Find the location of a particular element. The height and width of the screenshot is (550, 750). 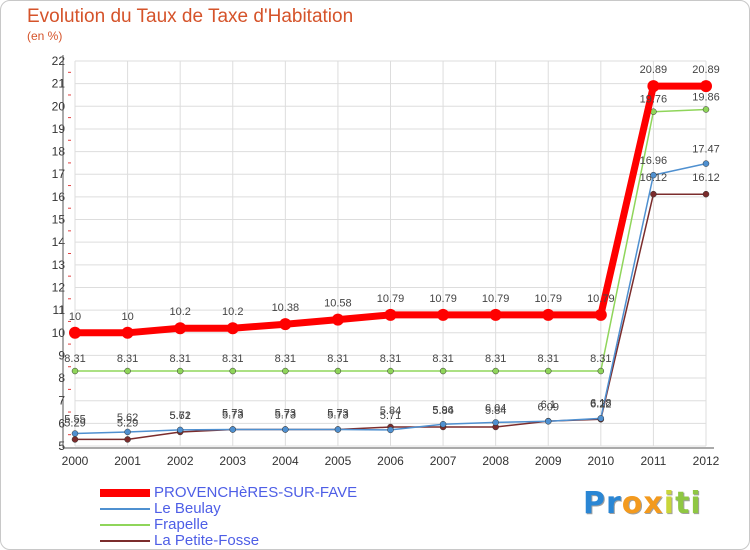

data-label-1: 6.22 is located at coordinates (600, 404).